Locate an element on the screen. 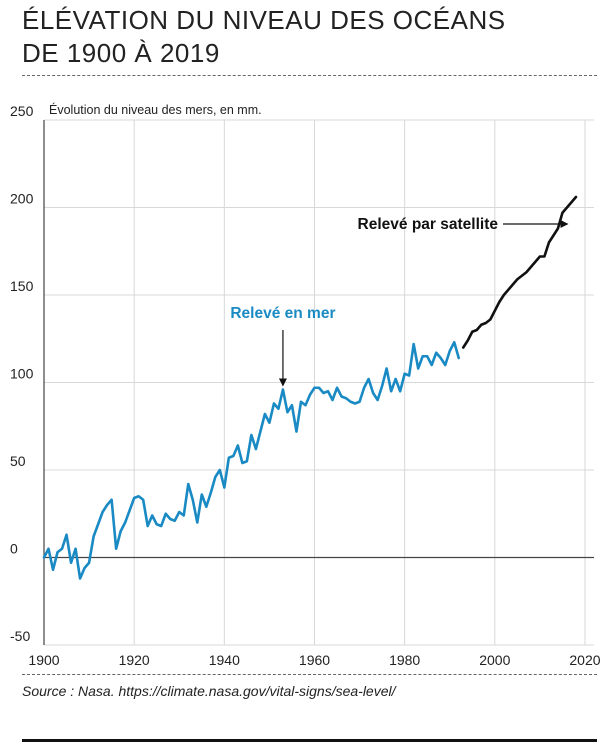 The width and height of the screenshot is (603, 746). y-tick-150: 150 is located at coordinates (22, 286).